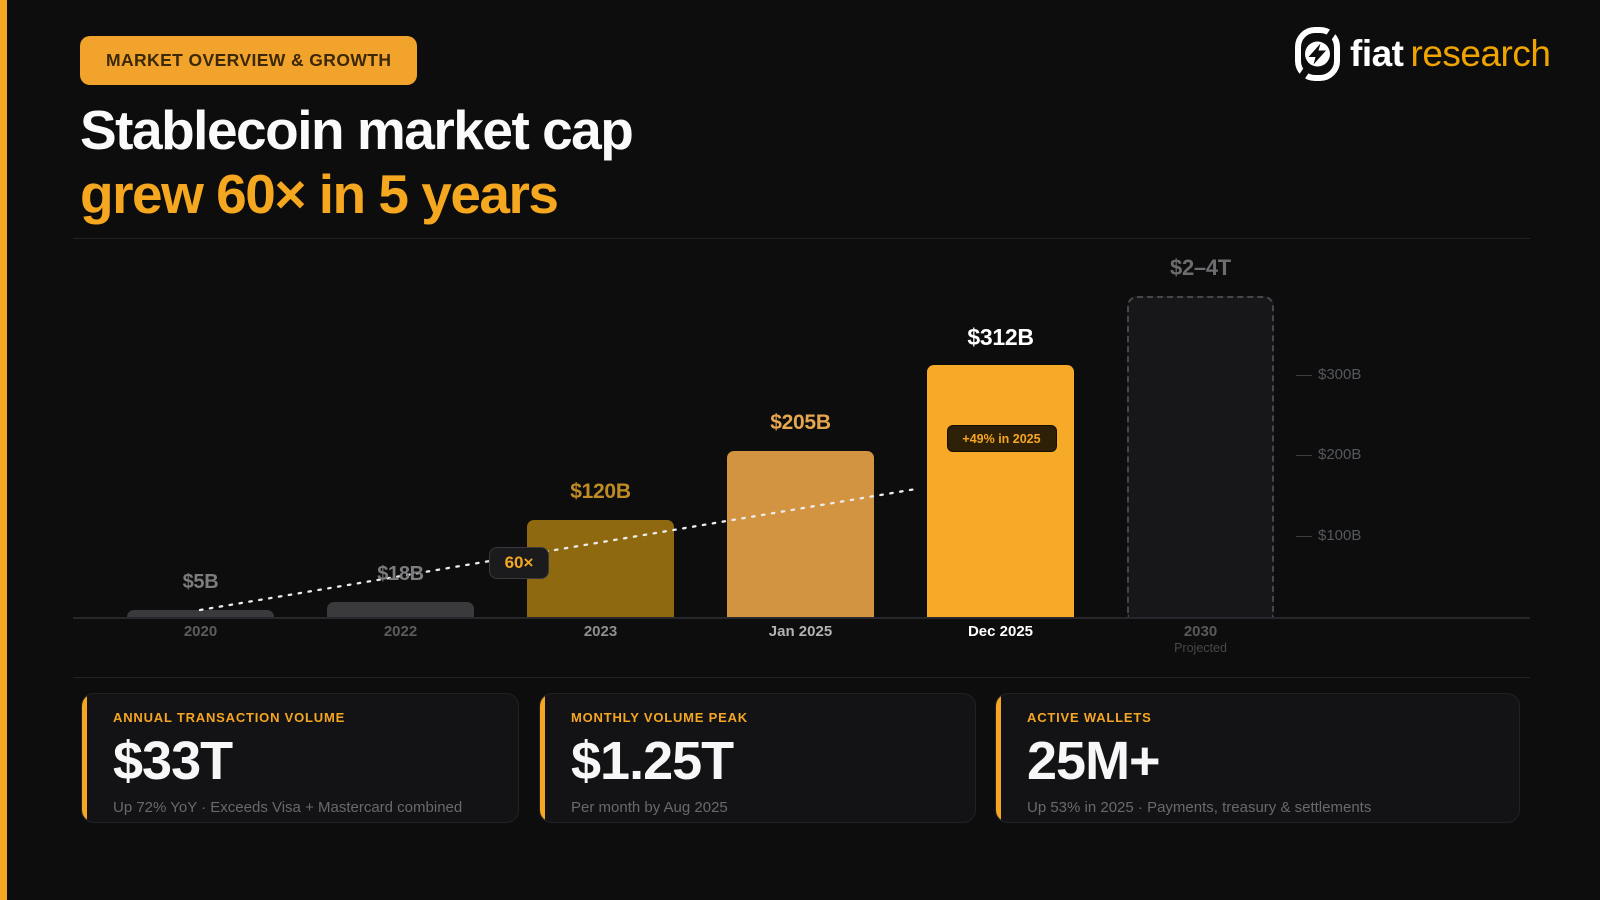  Describe the element at coordinates (400, 631) in the screenshot. I see `bar-category-2022: 2022` at that location.